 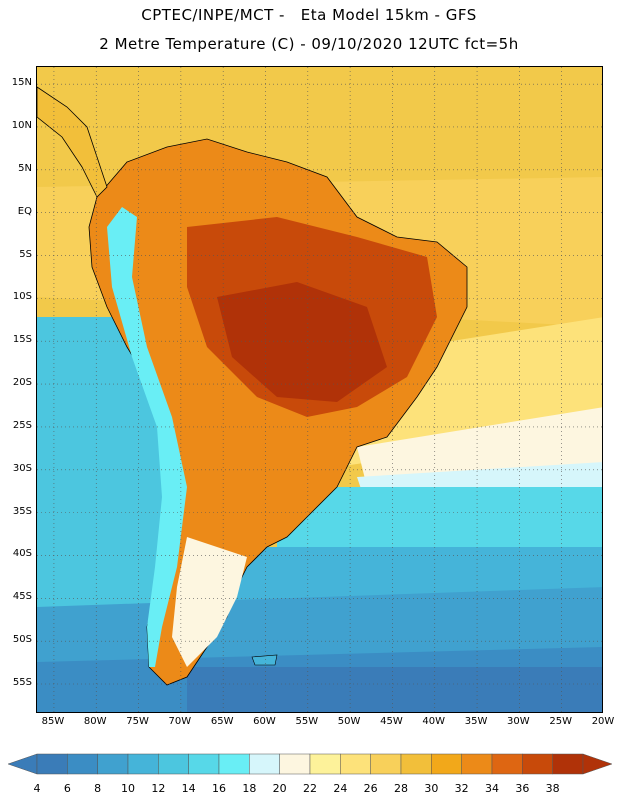 I want to click on colorbar-level-label: 28, so click(x=401, y=788).